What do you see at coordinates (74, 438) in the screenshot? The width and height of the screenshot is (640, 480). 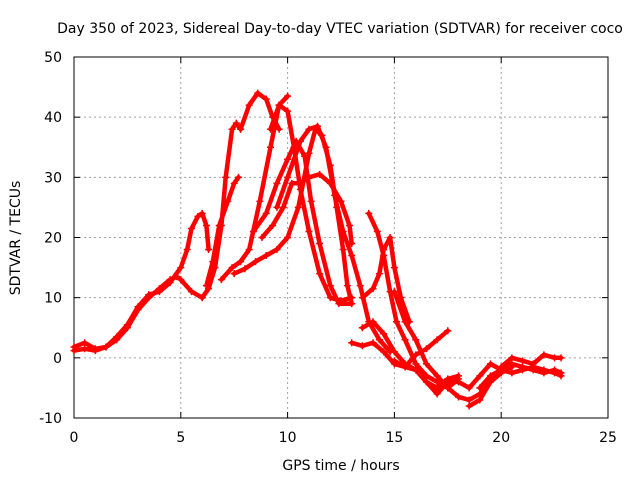 I see `x-tick-label: 0` at bounding box center [74, 438].